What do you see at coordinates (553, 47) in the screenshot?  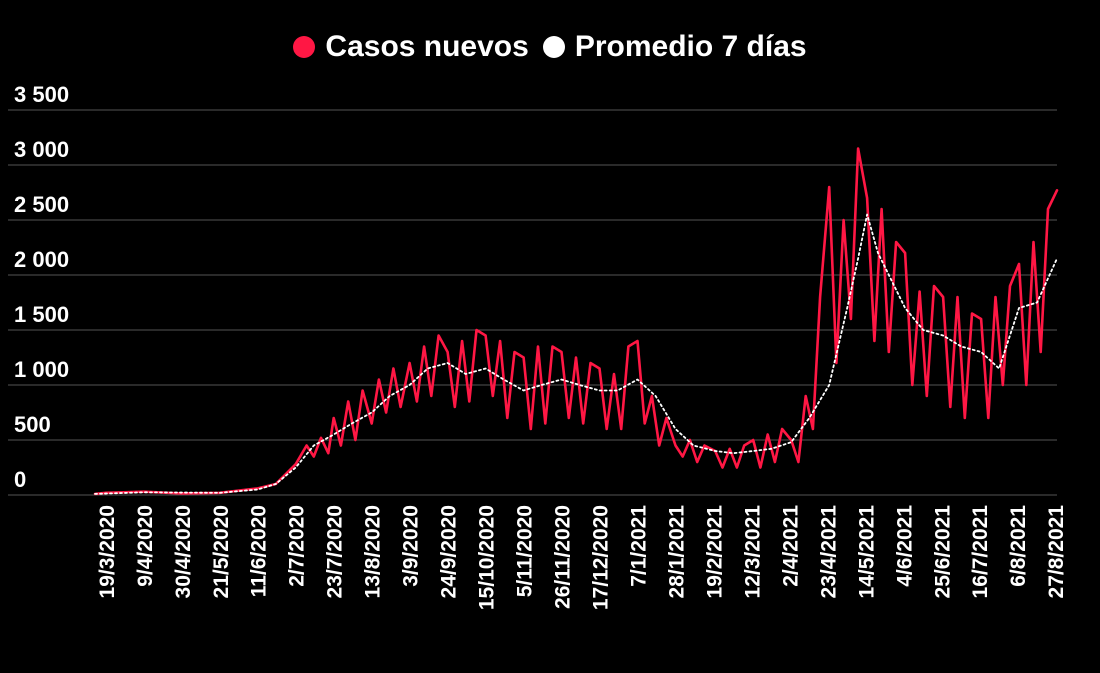 I see `legend-swatch-promedio` at bounding box center [553, 47].